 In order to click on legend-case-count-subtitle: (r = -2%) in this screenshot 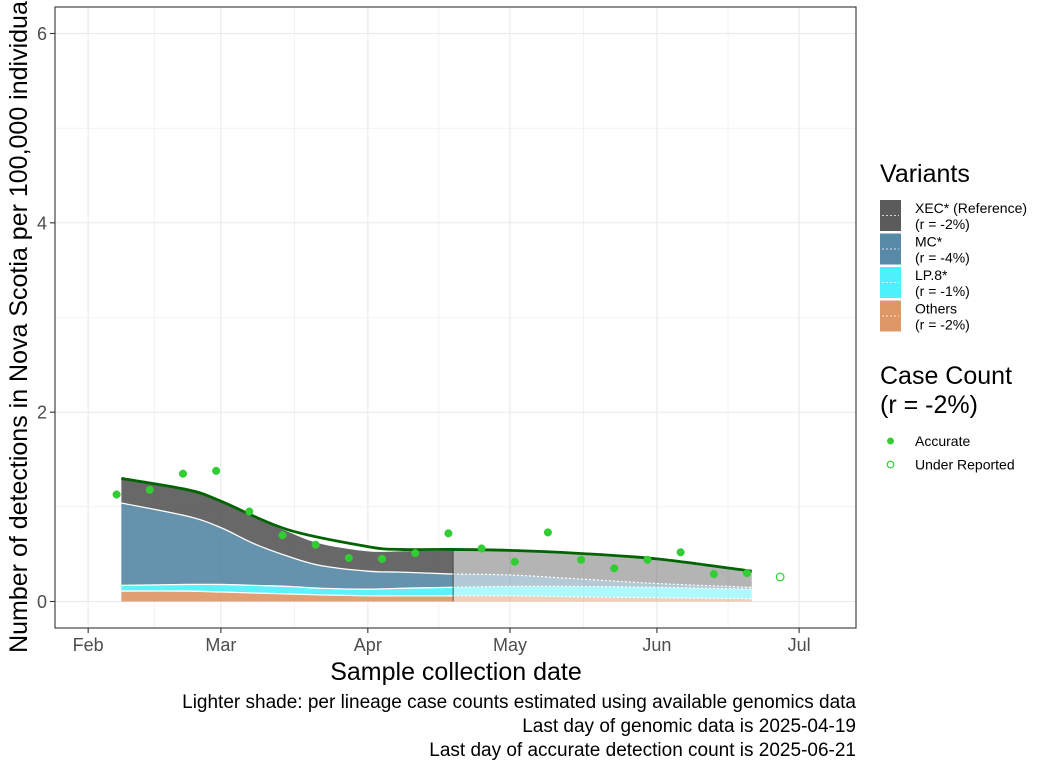, I will do `click(929, 405)`.